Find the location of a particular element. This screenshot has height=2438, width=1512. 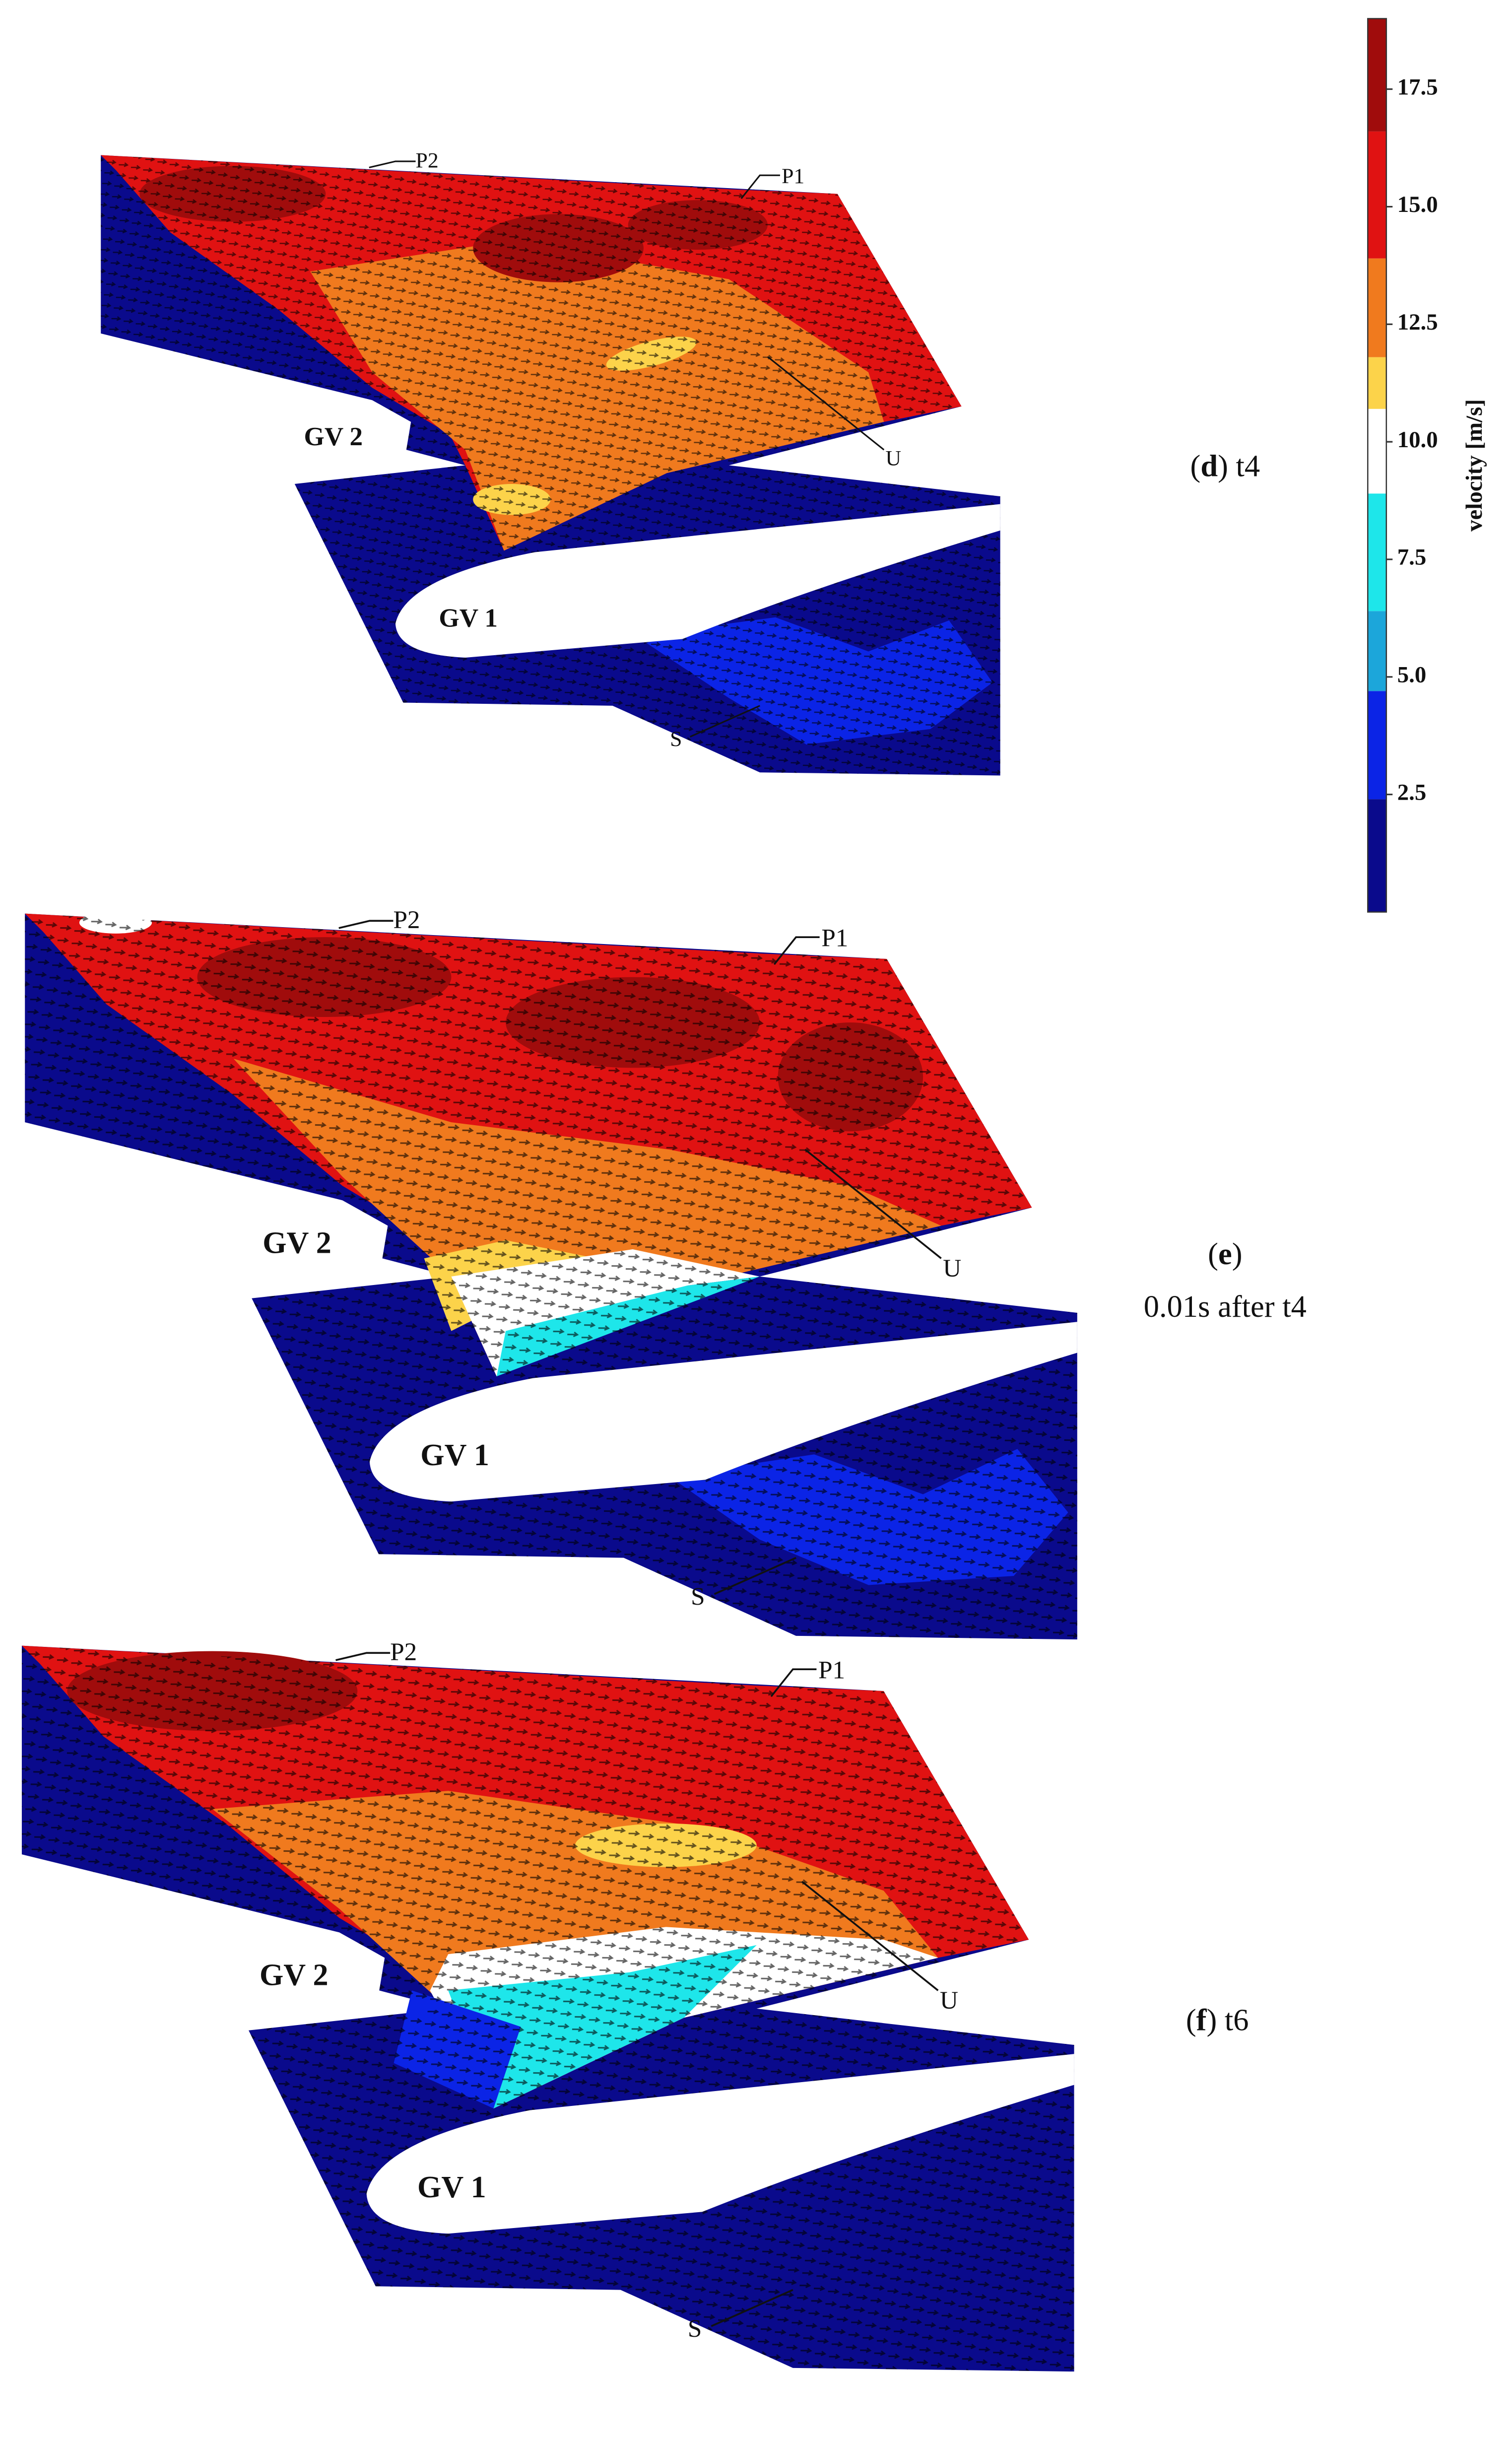

colorbar: 2.5 5.0 7.5 10.0 12.5 15.0 17.5 velocity [m/s] is located at coordinates (1427, 465).